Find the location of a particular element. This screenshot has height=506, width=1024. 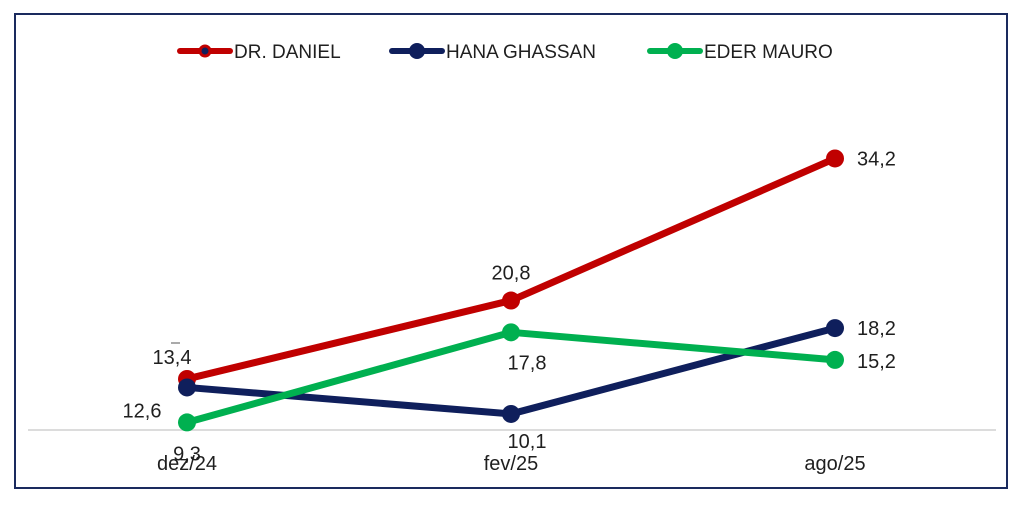

data-label-dr-daniel: 20,8 is located at coordinates (511, 274).